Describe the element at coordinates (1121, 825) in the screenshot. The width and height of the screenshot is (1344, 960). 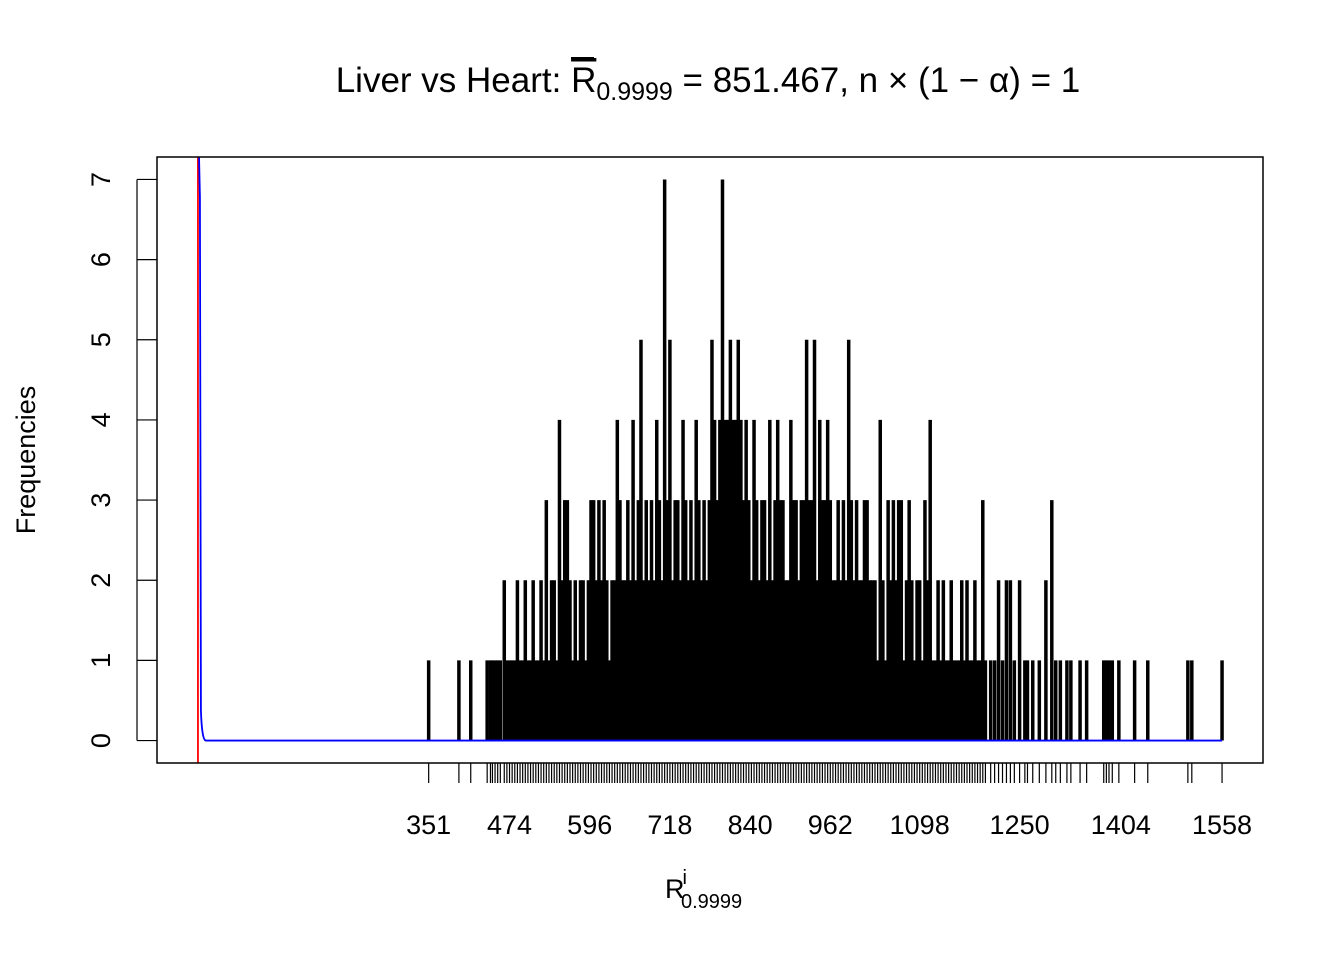
I see `x-tick-label: 1404` at that location.